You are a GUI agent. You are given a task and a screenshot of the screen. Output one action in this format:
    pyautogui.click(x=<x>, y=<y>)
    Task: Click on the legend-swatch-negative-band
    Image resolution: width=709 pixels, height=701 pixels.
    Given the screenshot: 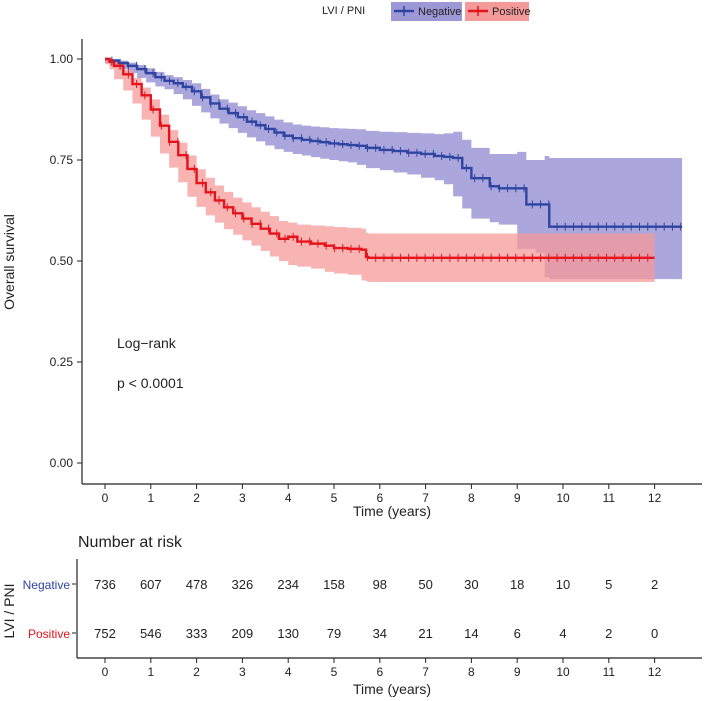 What is the action you would take?
    pyautogui.click(x=426, y=11)
    